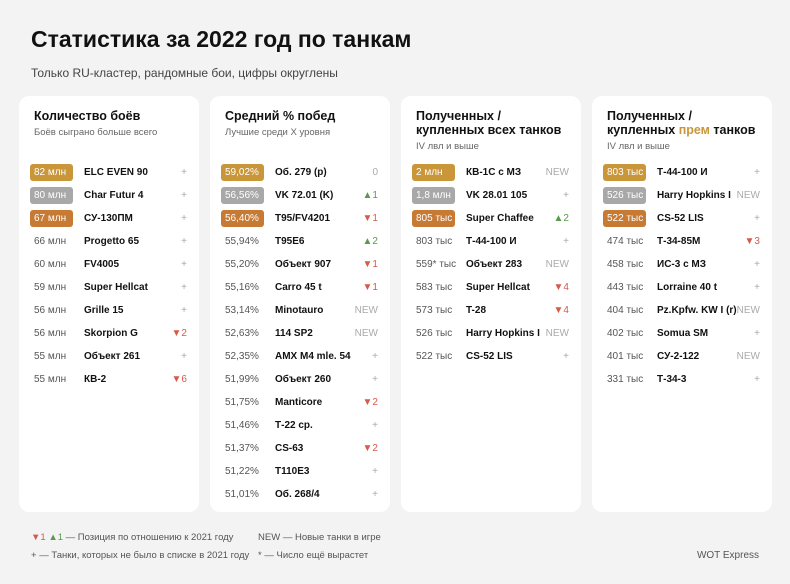 The width and height of the screenshot is (790, 584). What do you see at coordinates (370, 195) in the screenshot?
I see `change: ▲1` at bounding box center [370, 195].